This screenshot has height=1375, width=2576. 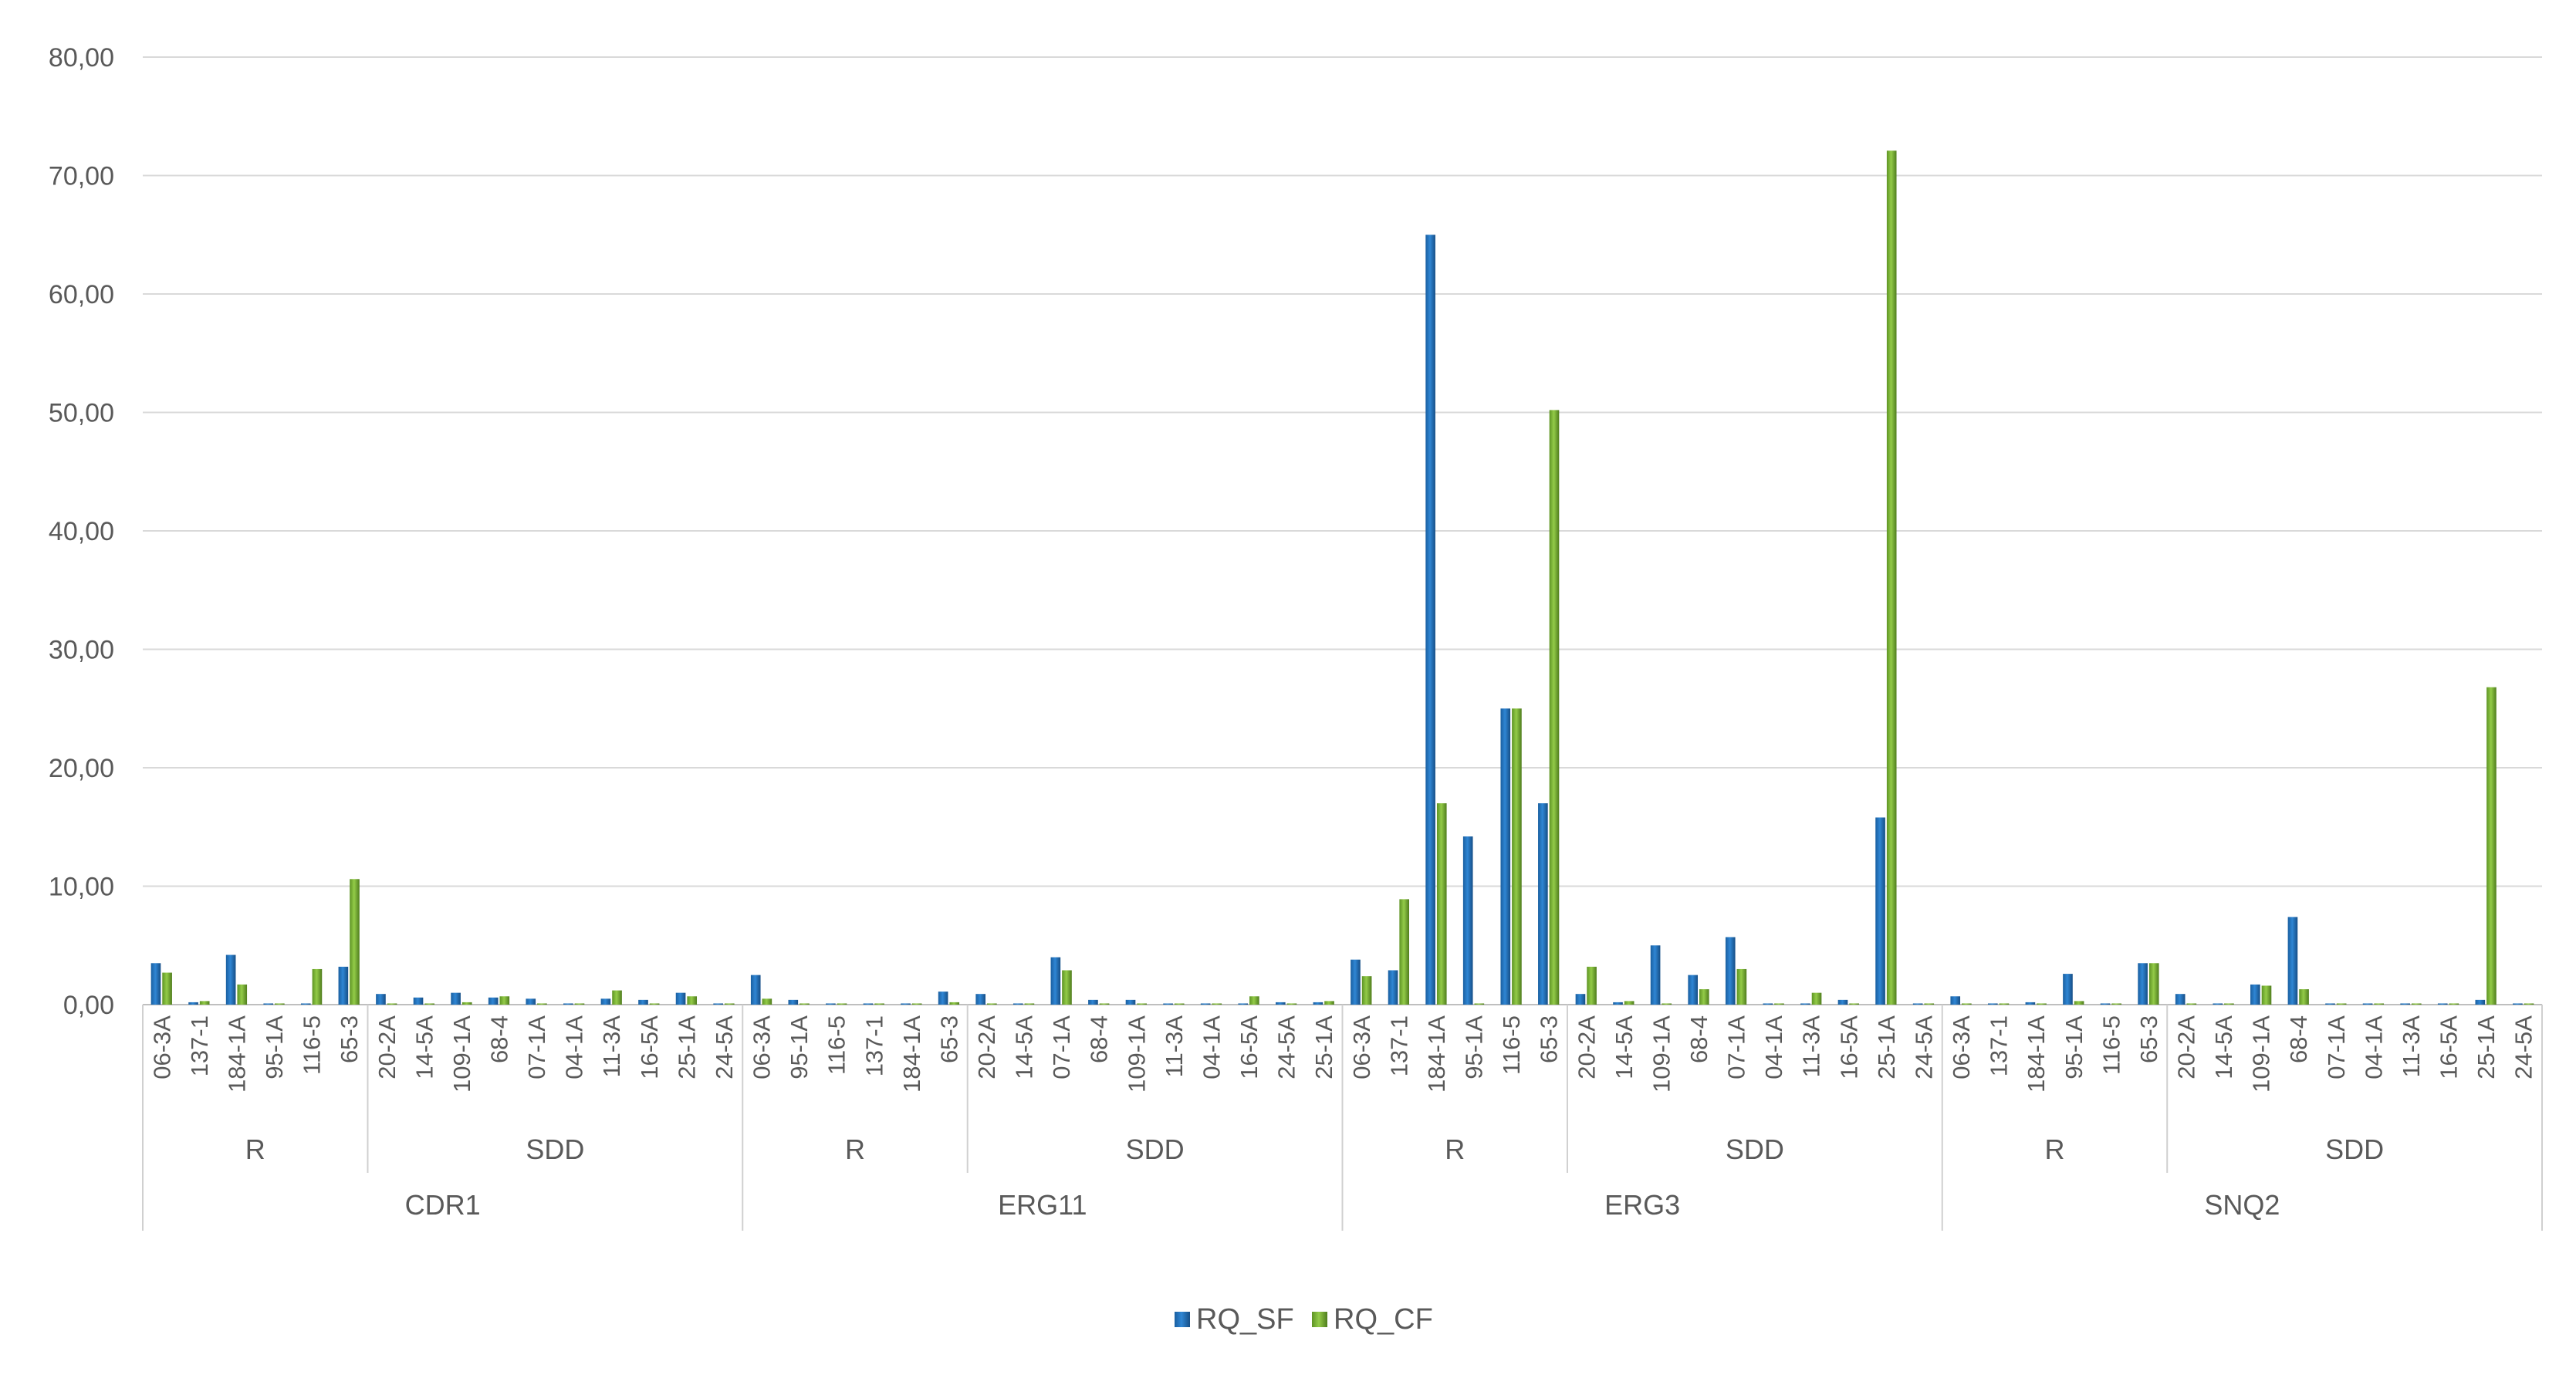 I want to click on x-tick-label: 16-5A, so click(x=649, y=1047).